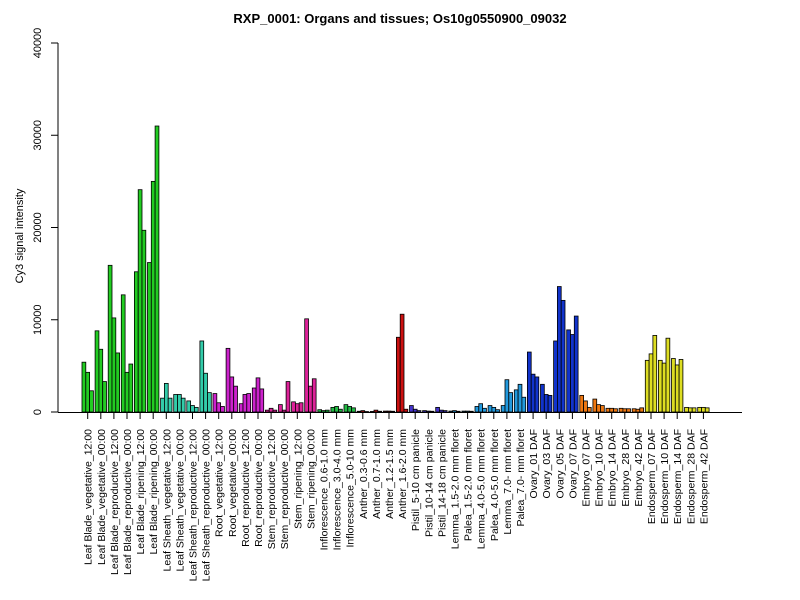  What do you see at coordinates (704, 476) in the screenshot?
I see `x-tick-label: Endosperm_42 DAF` at bounding box center [704, 476].